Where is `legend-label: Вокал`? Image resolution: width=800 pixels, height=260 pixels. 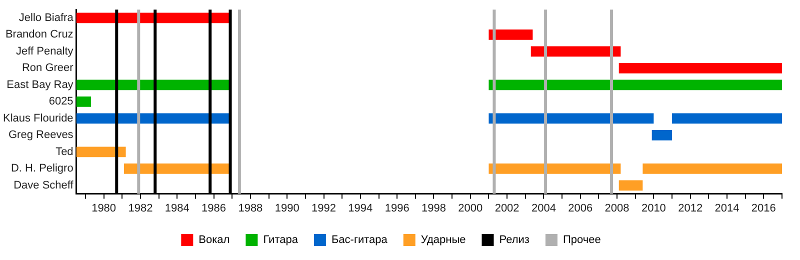
legend-label: Вокал is located at coordinates (214, 240).